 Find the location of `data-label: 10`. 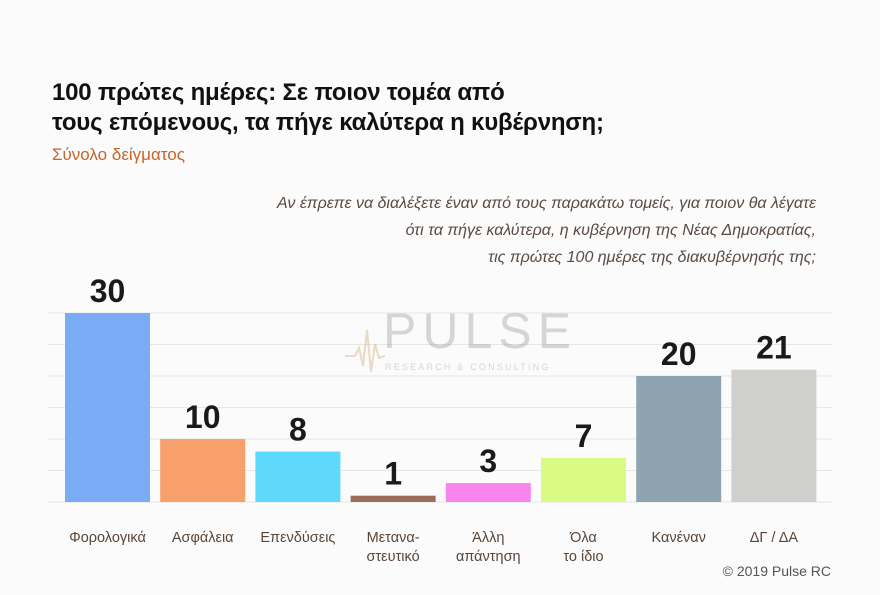

data-label: 10 is located at coordinates (203, 417).